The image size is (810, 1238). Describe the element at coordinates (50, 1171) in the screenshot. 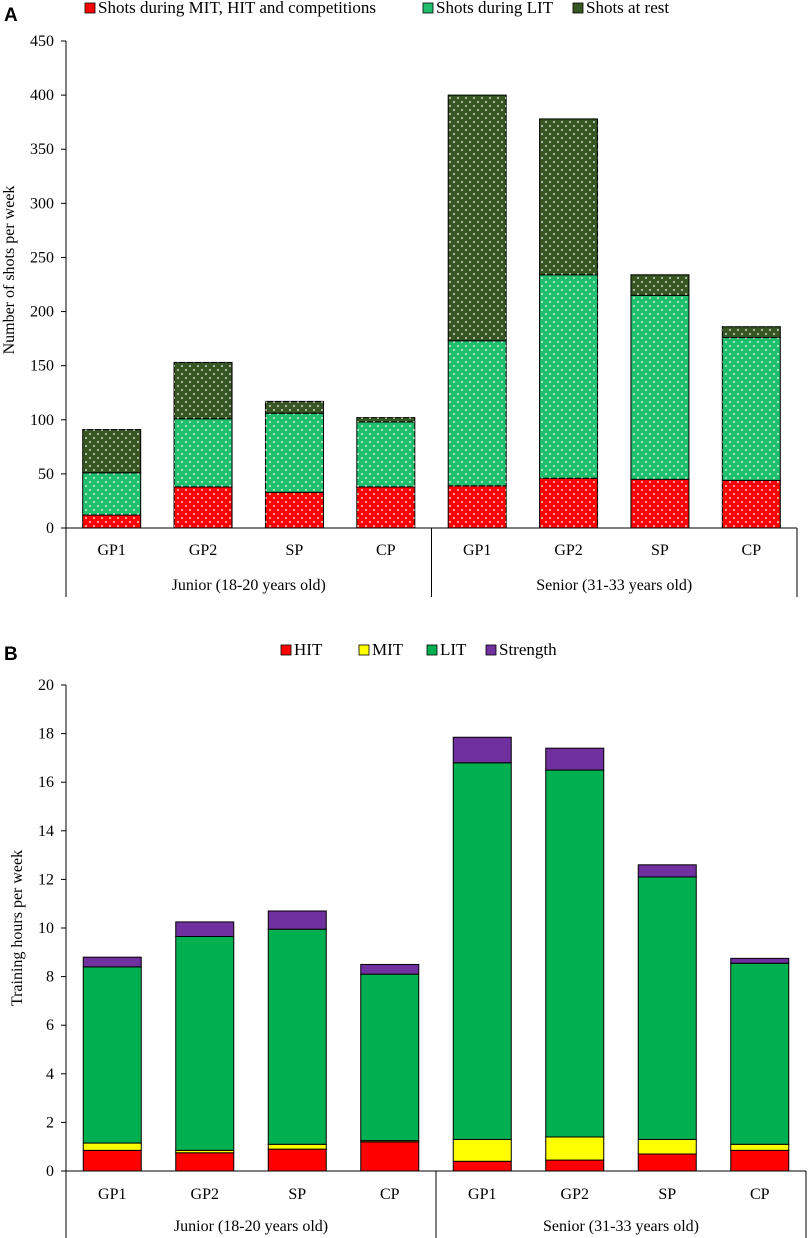

I see `y-tick-label: 0` at that location.